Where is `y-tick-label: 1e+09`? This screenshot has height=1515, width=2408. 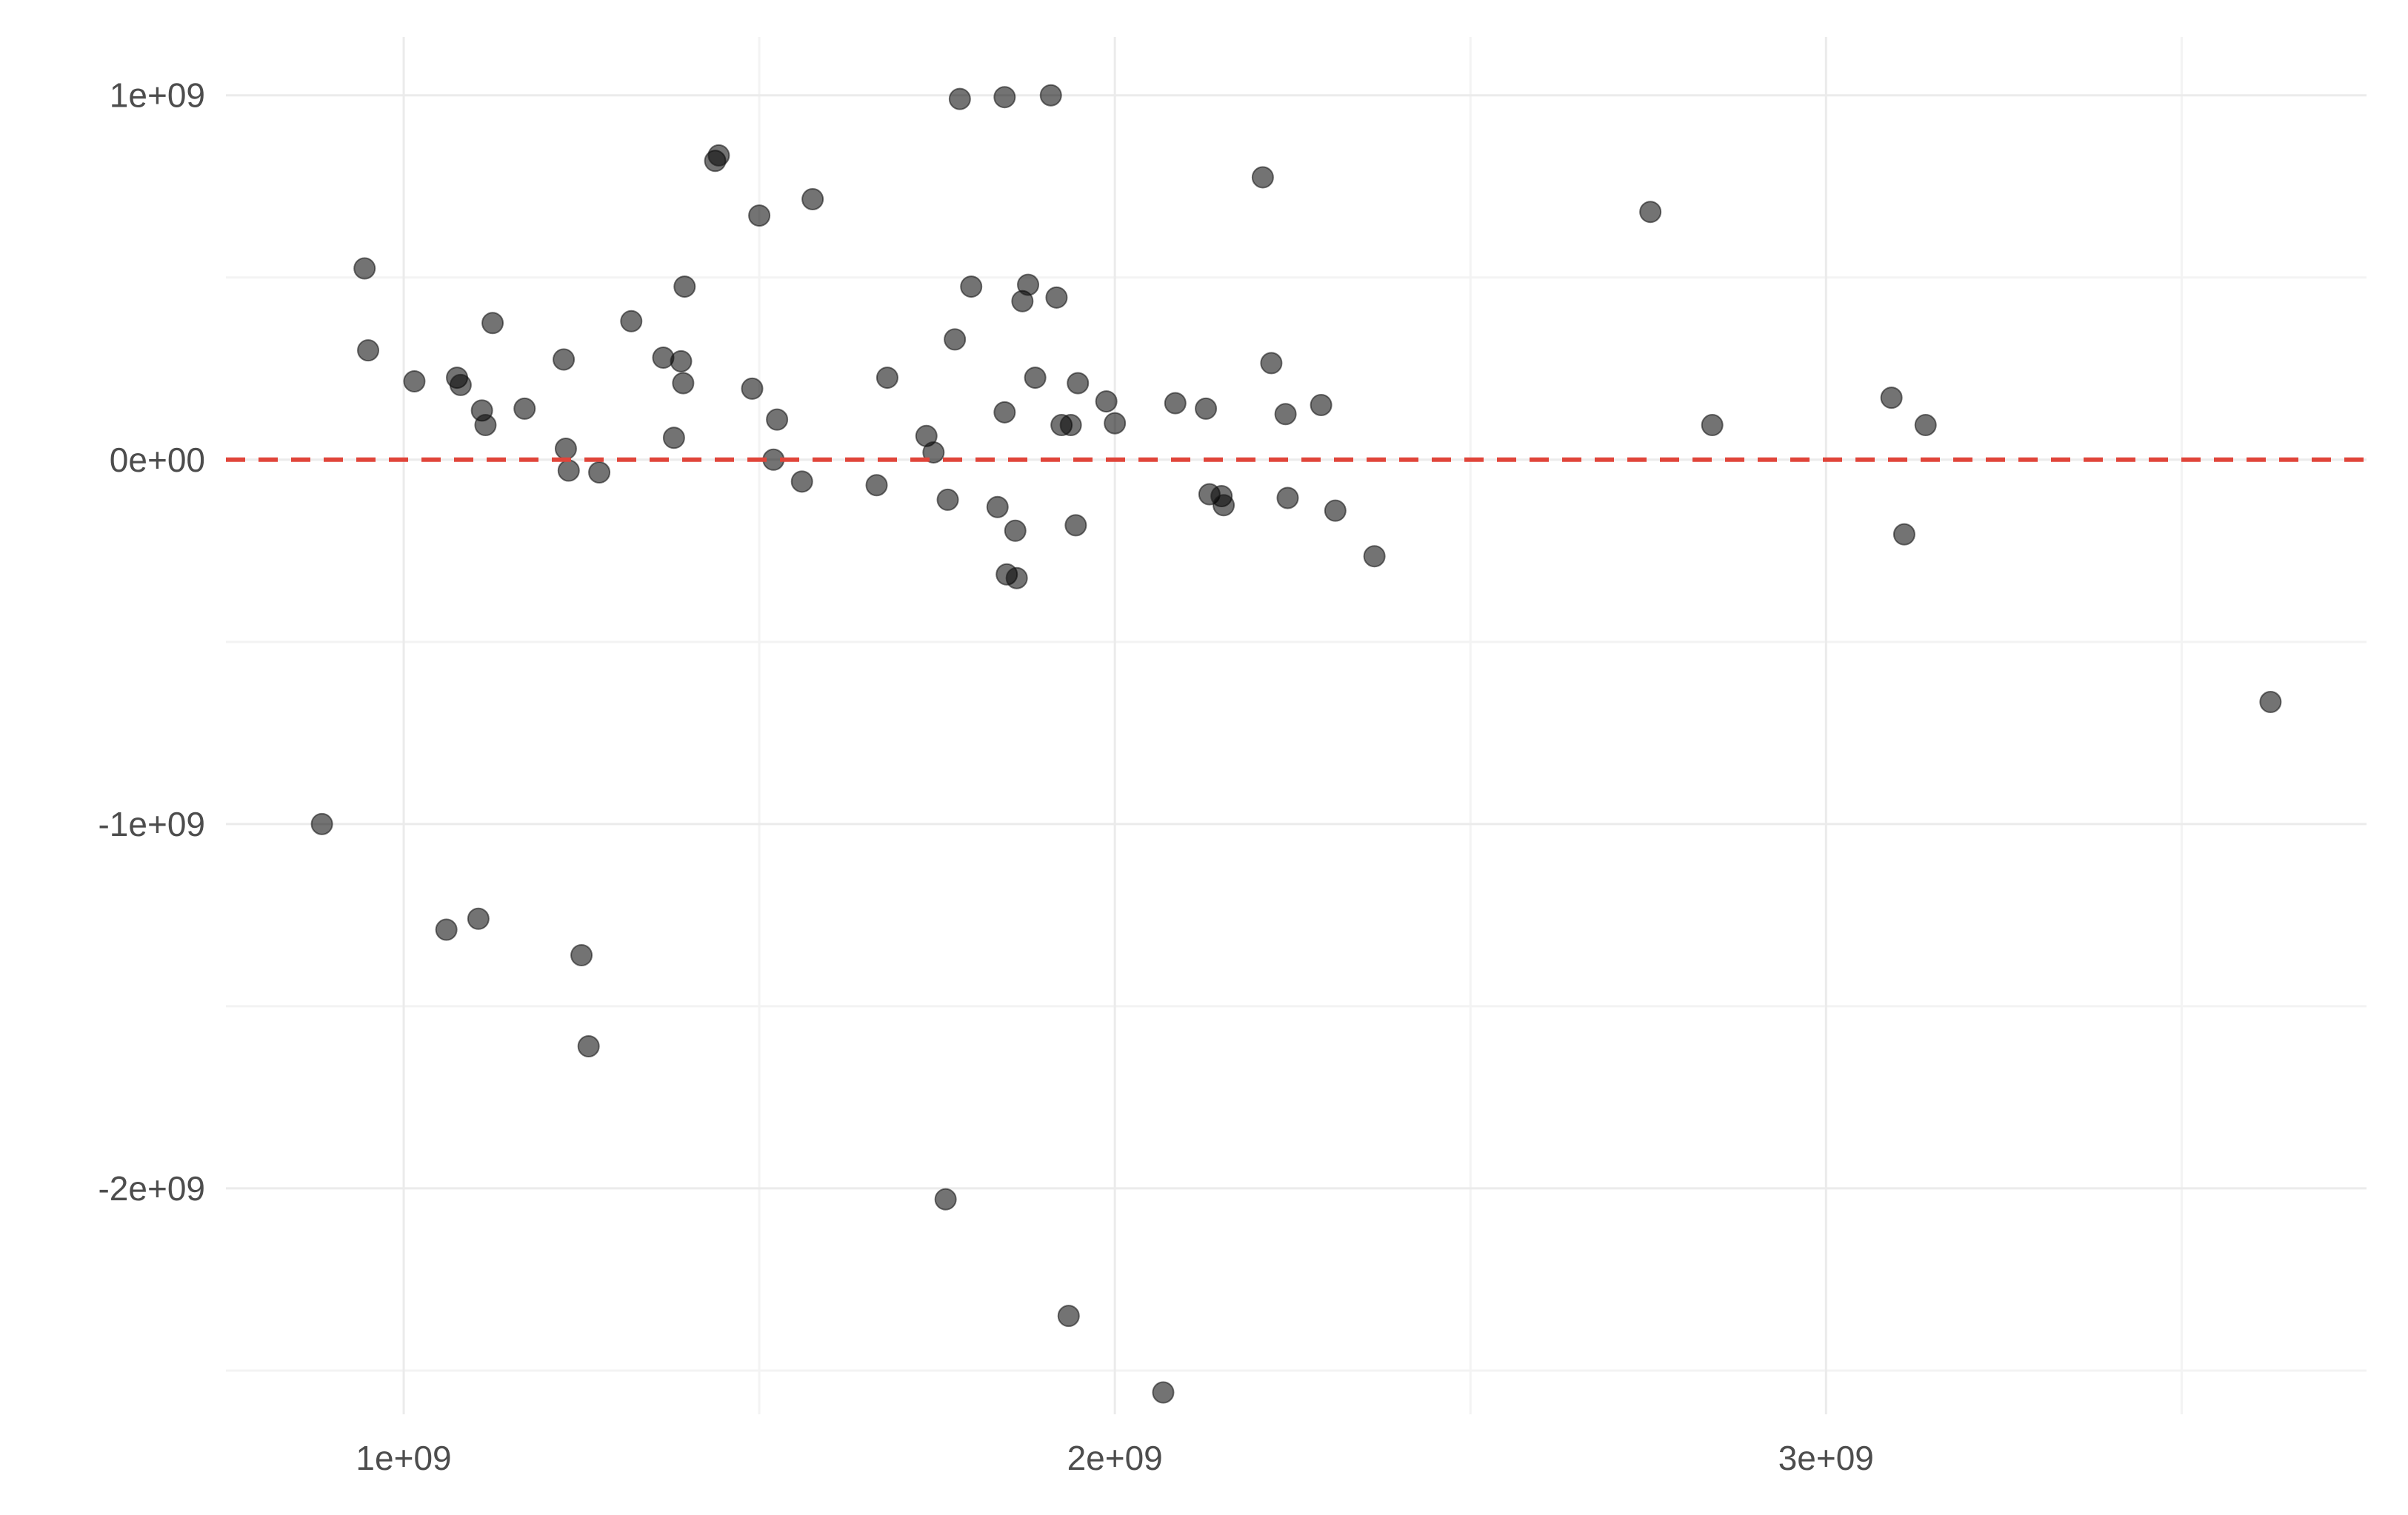
y-tick-label: 1e+09 is located at coordinates (157, 95).